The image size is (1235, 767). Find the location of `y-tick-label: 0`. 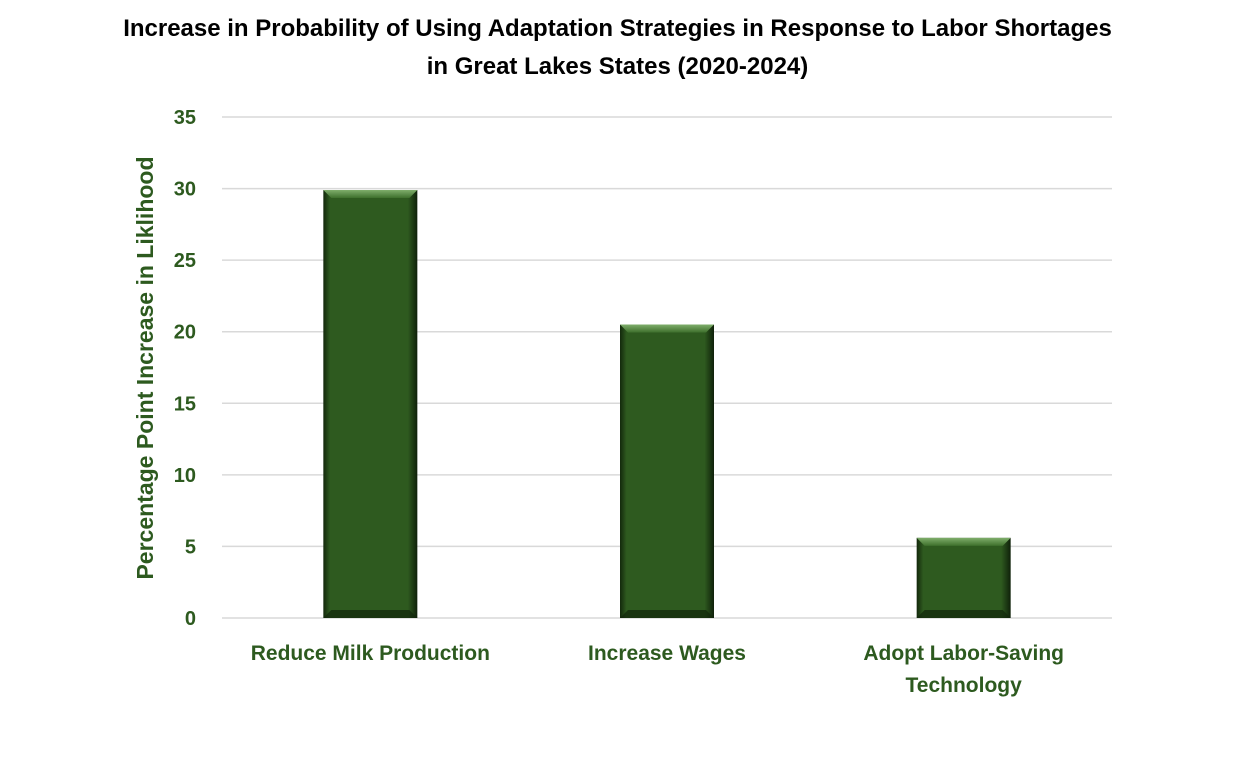

y-tick-label: 0 is located at coordinates (190, 619).